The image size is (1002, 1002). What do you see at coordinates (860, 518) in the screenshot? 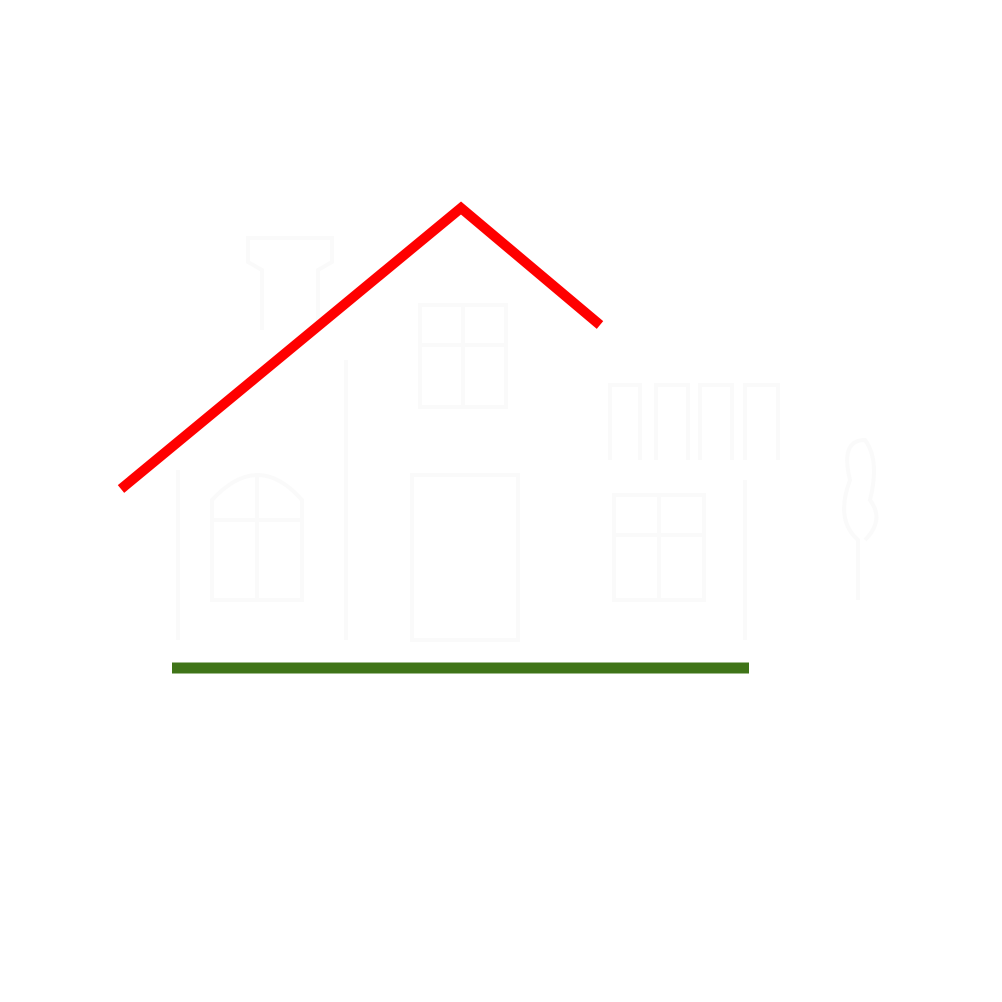
I see `shrub-outline` at bounding box center [860, 518].